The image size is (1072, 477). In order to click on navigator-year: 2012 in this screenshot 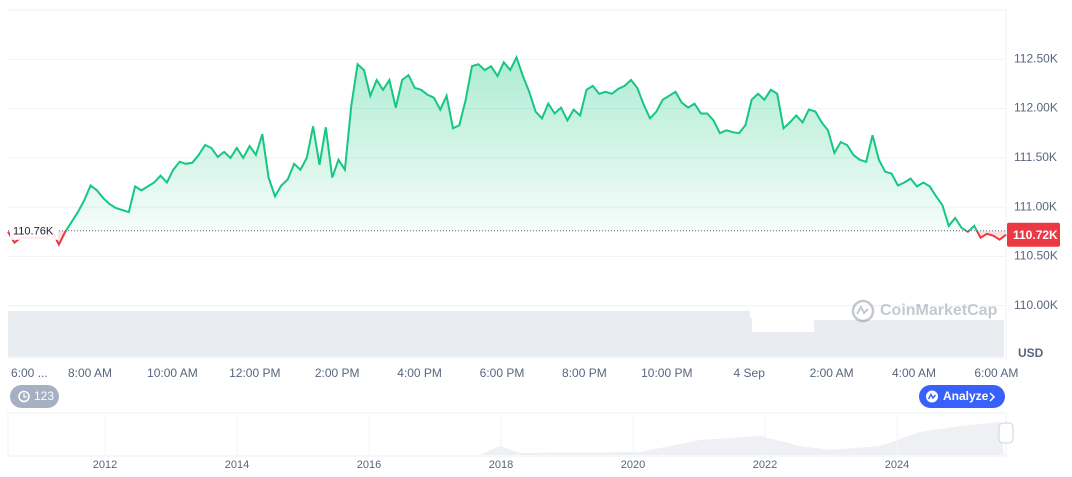, I will do `click(105, 465)`.